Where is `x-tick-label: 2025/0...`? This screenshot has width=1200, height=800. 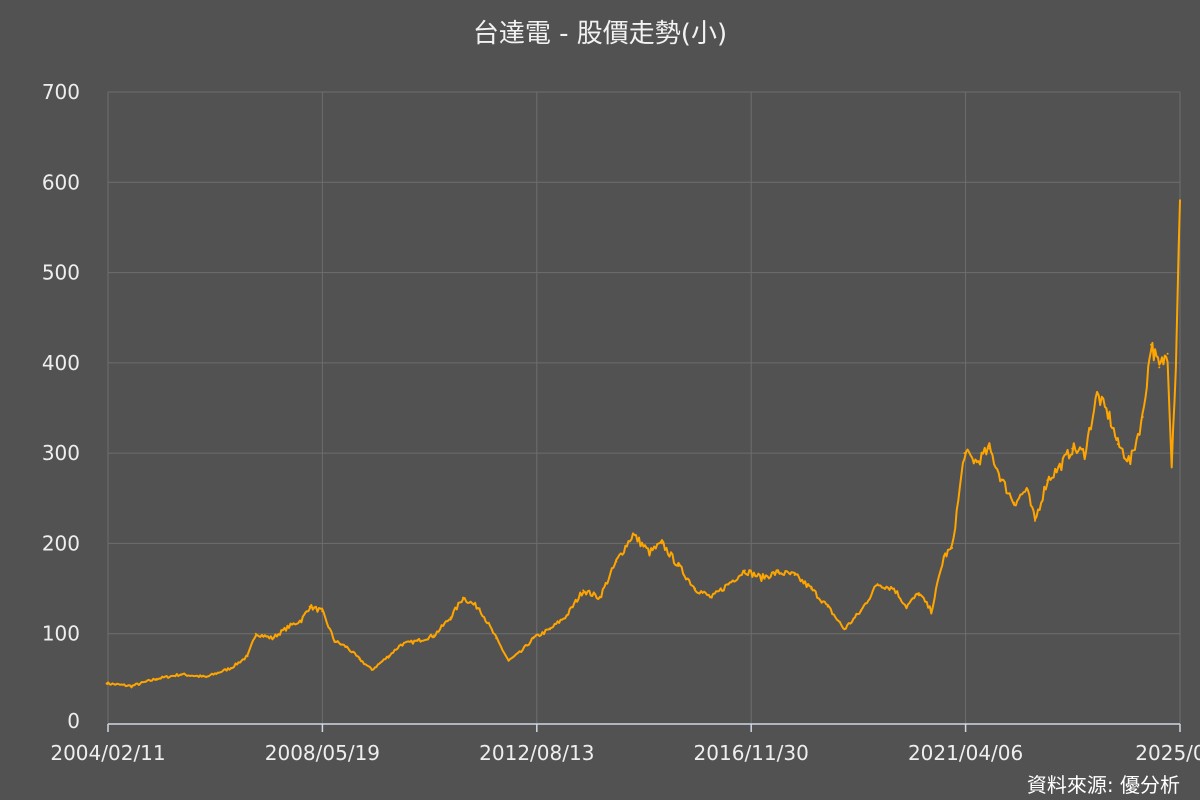 x-tick-label: 2025/0... is located at coordinates (1167, 753).